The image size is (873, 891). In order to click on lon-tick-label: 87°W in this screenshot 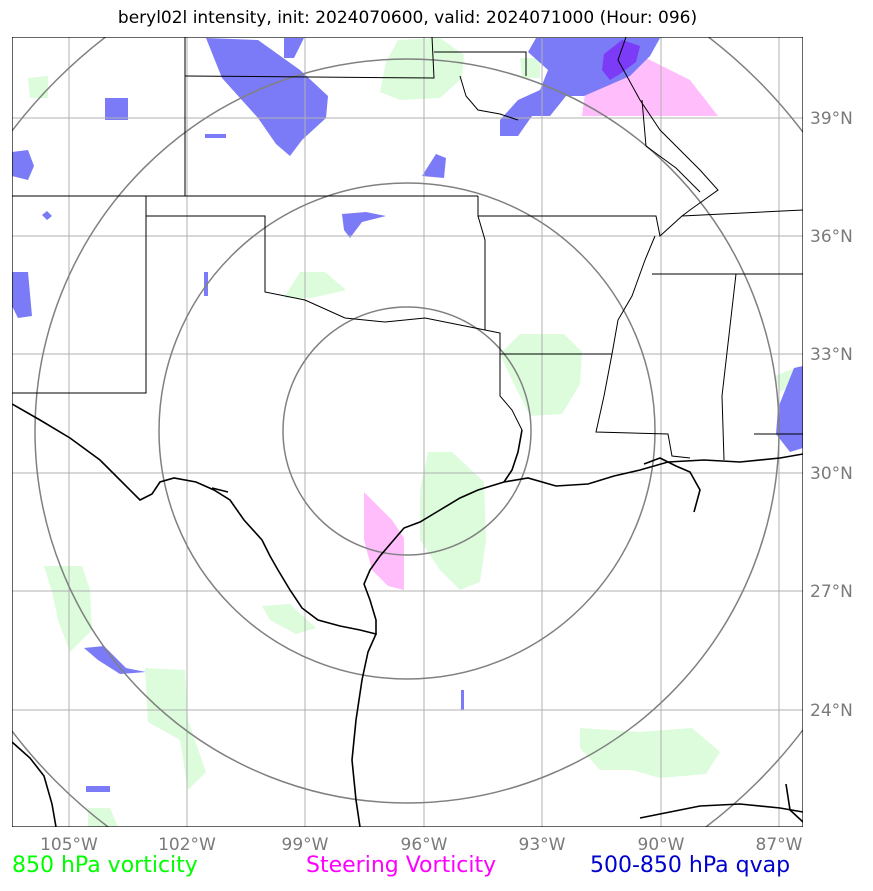, I will do `click(779, 845)`.